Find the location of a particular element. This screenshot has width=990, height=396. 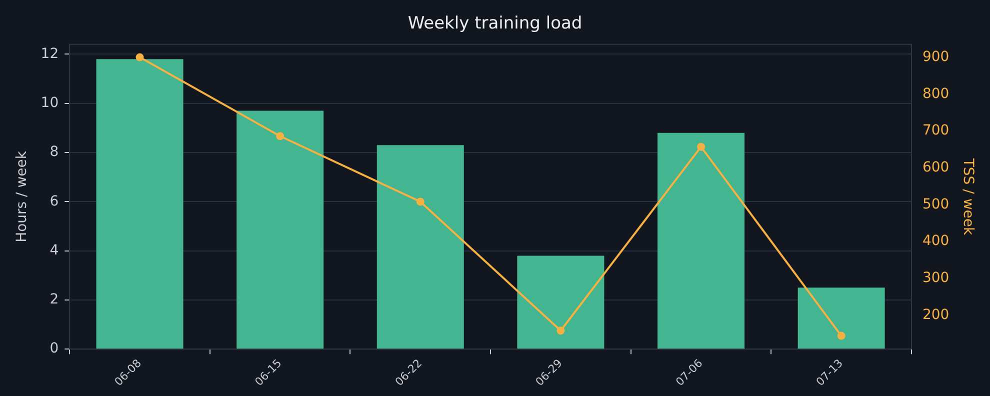

y-axis-title: Hours / week is located at coordinates (22, 196).